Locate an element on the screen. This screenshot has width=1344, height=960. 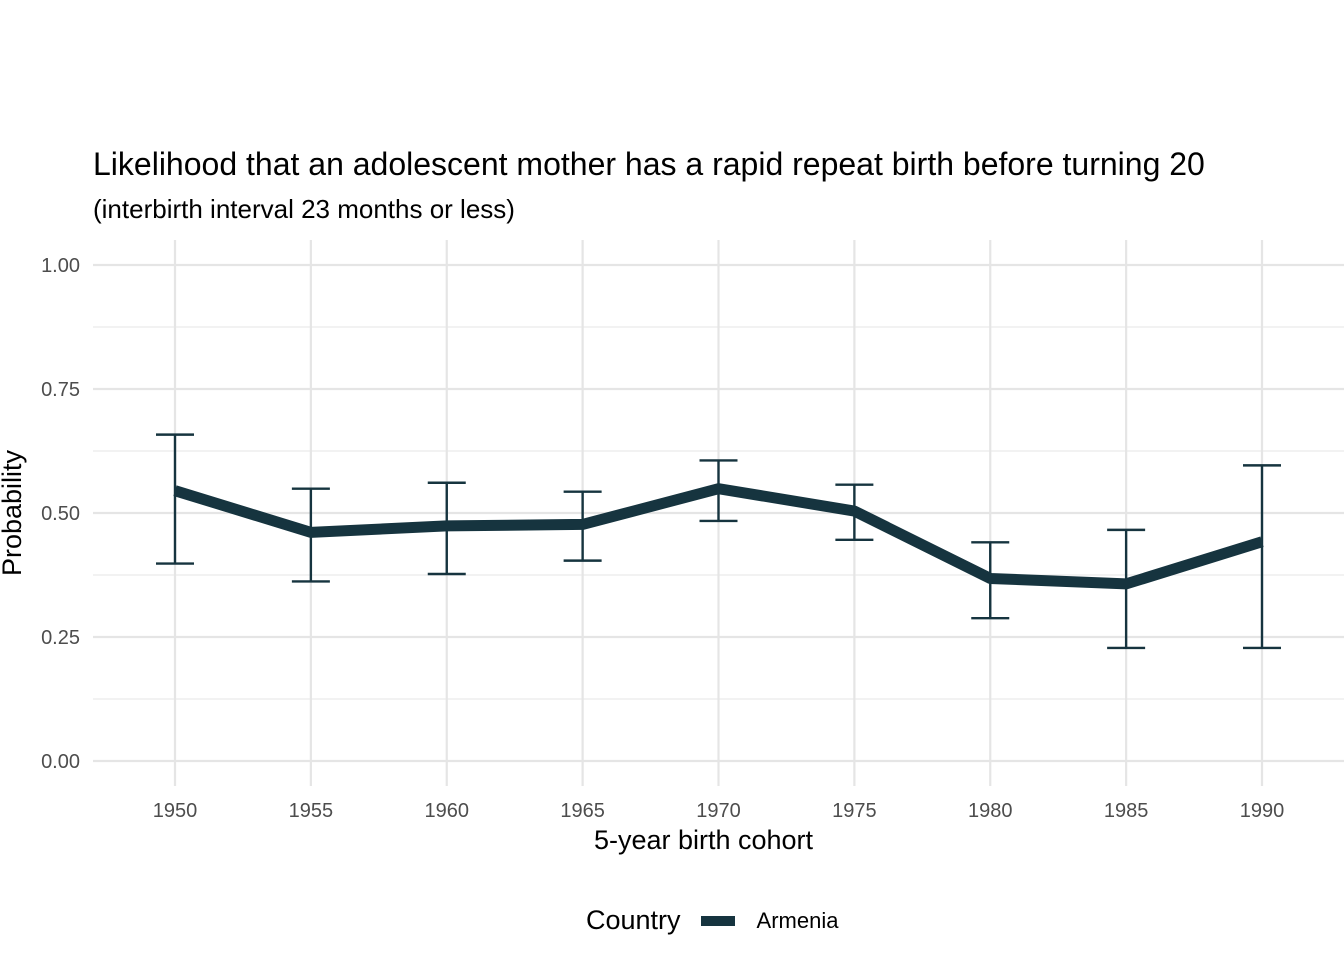
y-tick-label: 0.25 is located at coordinates (60, 638).